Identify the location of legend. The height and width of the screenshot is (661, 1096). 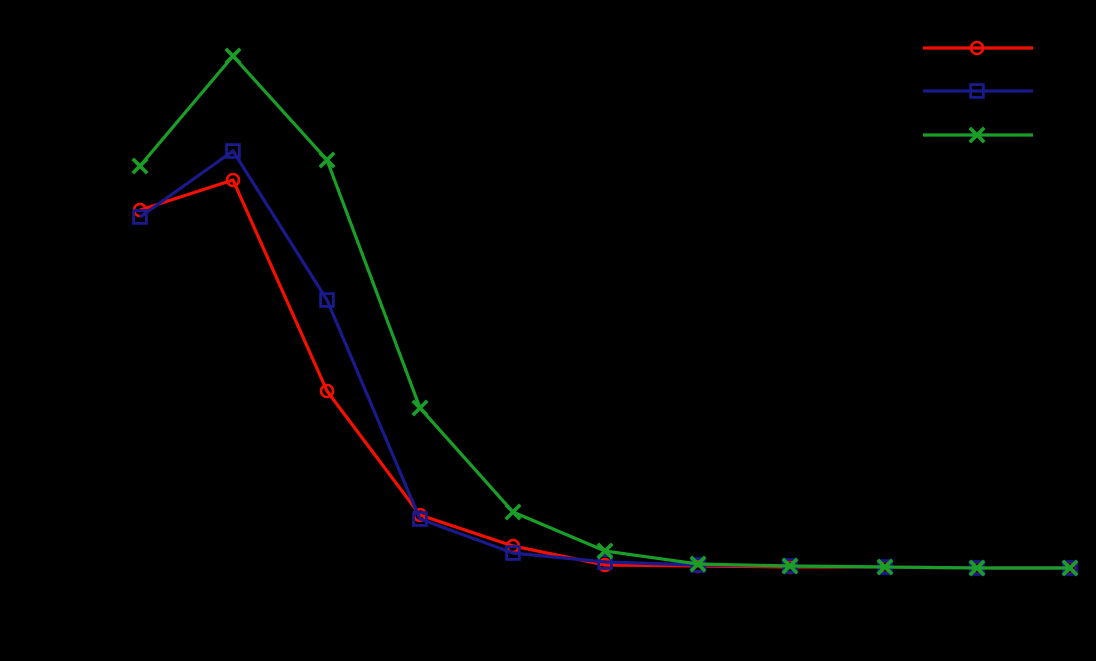
(1002, 90).